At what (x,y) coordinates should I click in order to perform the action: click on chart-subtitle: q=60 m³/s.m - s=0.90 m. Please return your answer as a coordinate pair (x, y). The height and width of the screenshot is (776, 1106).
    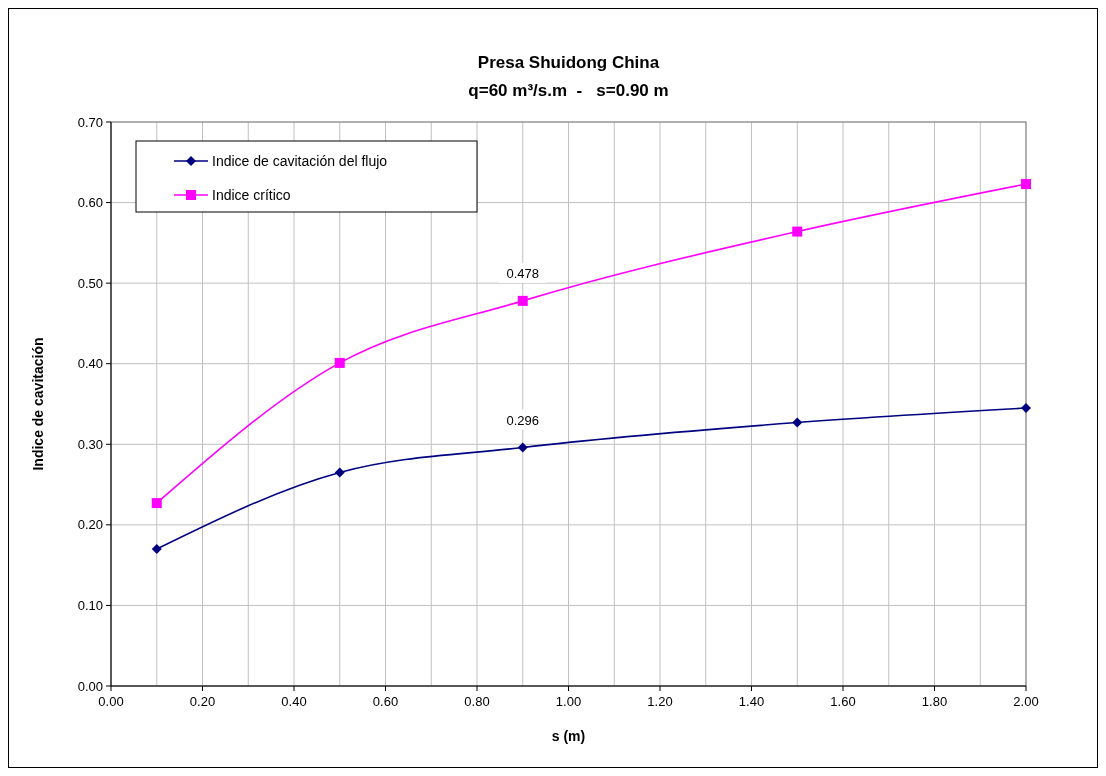
    Looking at the image, I should click on (568, 90).